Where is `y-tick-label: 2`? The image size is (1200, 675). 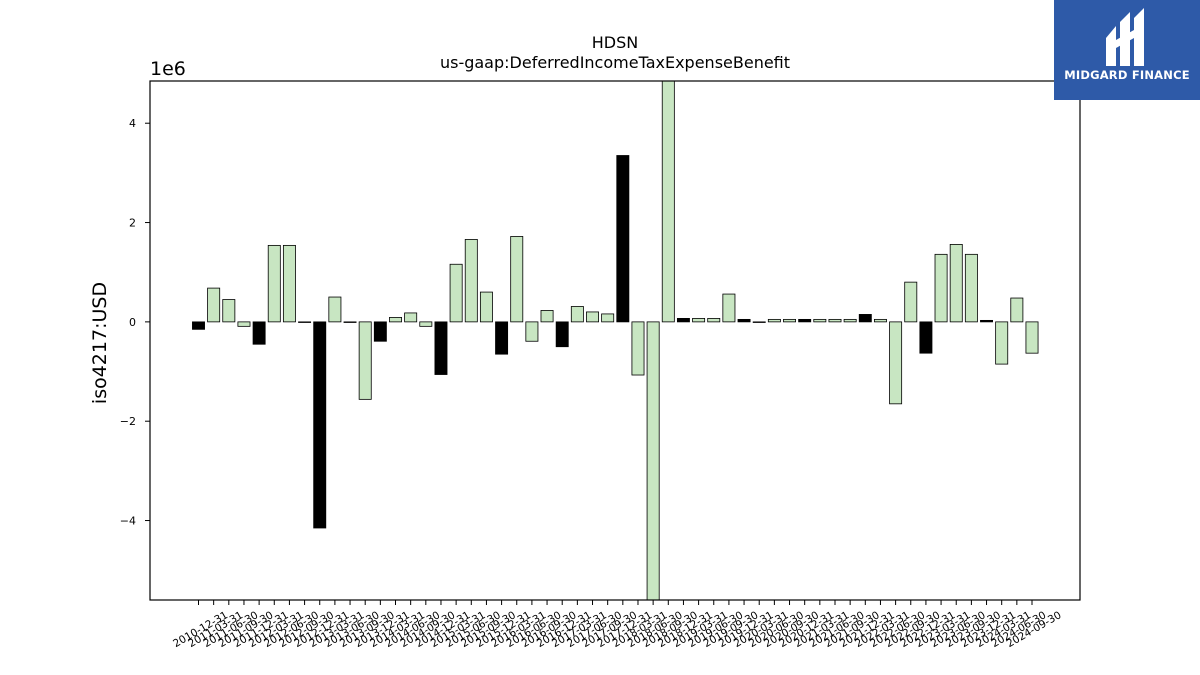
y-tick-label: 2 is located at coordinates (132, 223).